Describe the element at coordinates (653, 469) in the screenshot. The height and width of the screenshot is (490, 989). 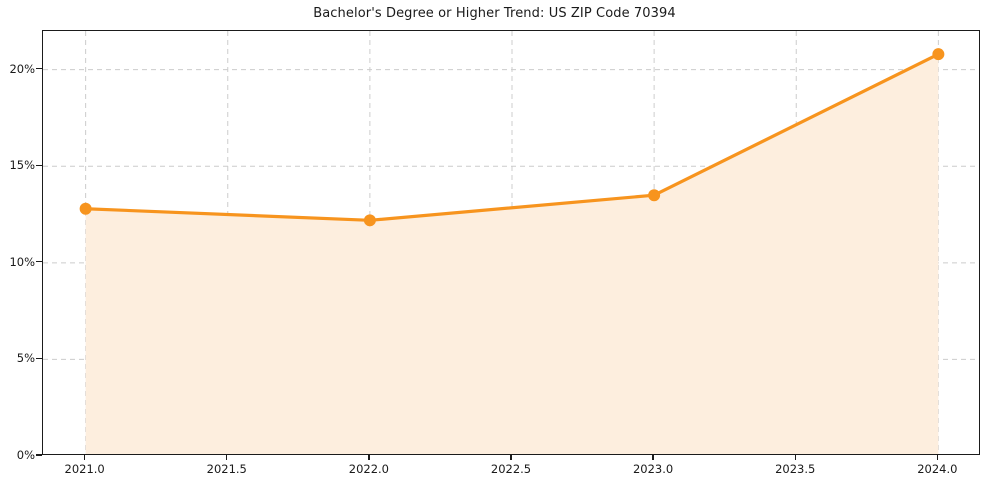
I see `x-axis-tick-label: 2023.0` at that location.